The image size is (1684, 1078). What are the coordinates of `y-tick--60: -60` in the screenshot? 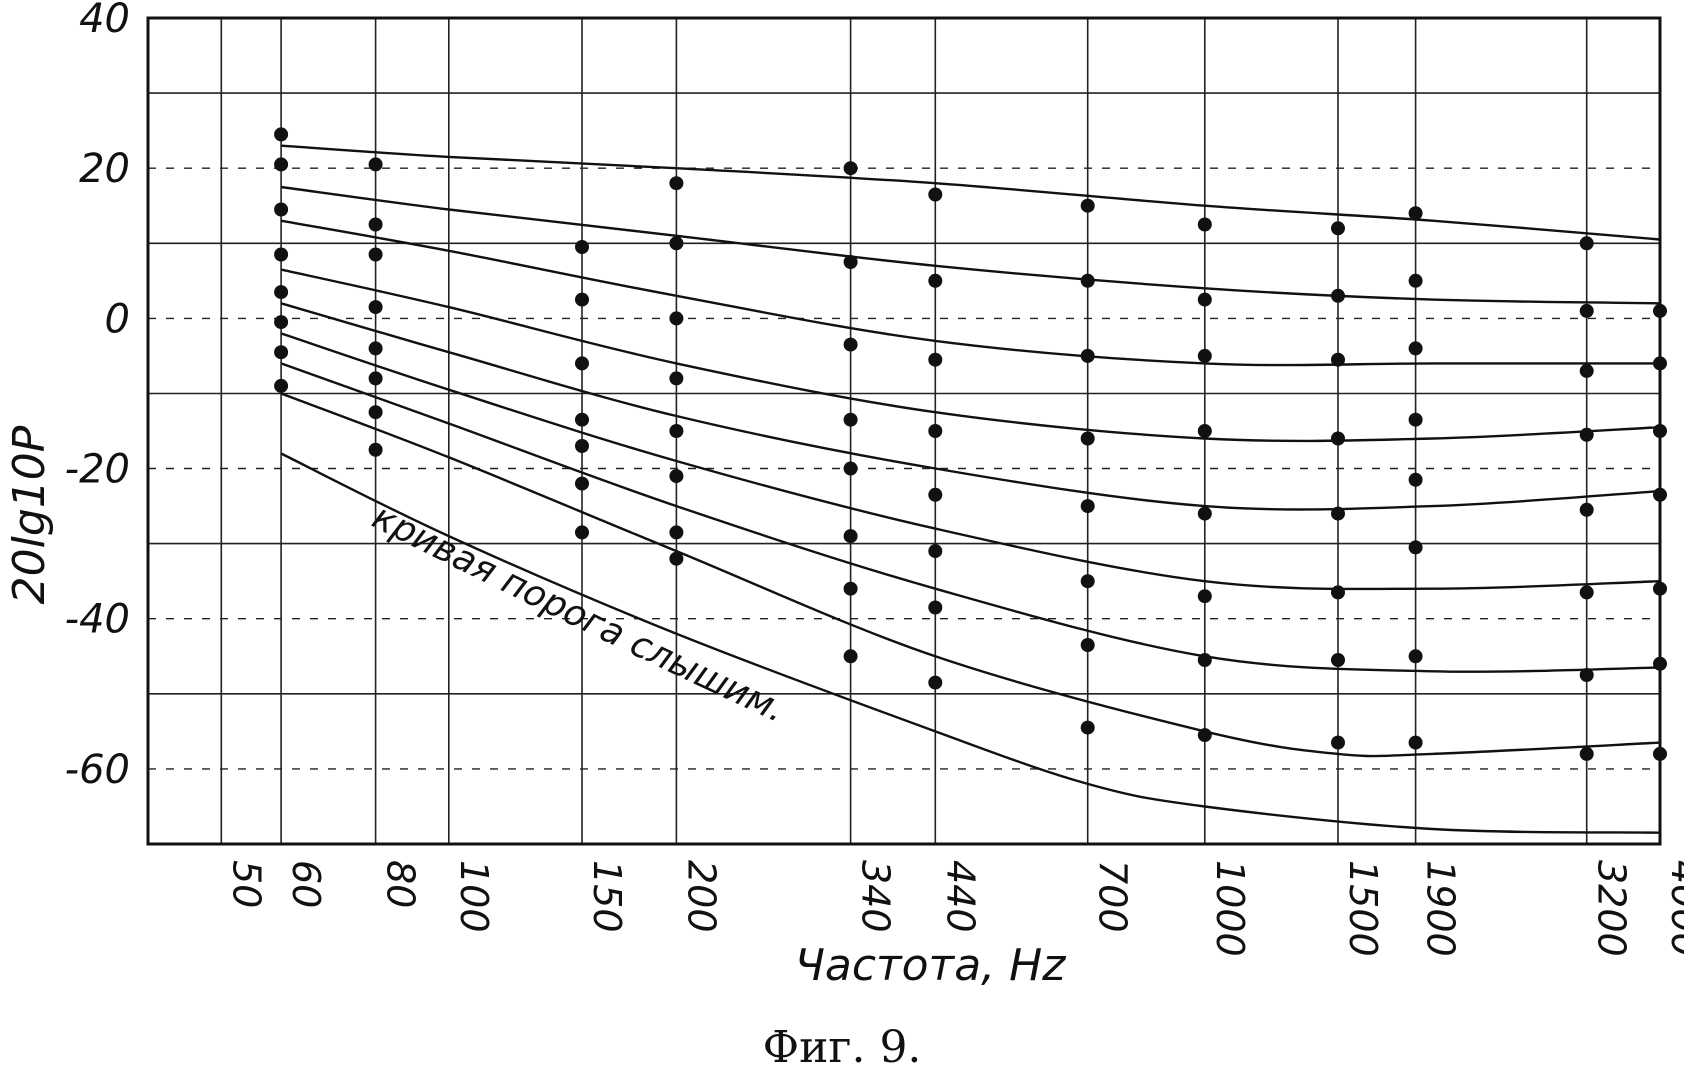 It's located at (97, 770).